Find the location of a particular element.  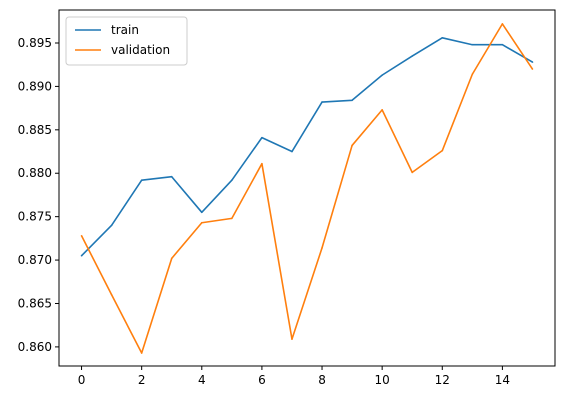

y-tick-label: 0.880 is located at coordinates (35, 173).